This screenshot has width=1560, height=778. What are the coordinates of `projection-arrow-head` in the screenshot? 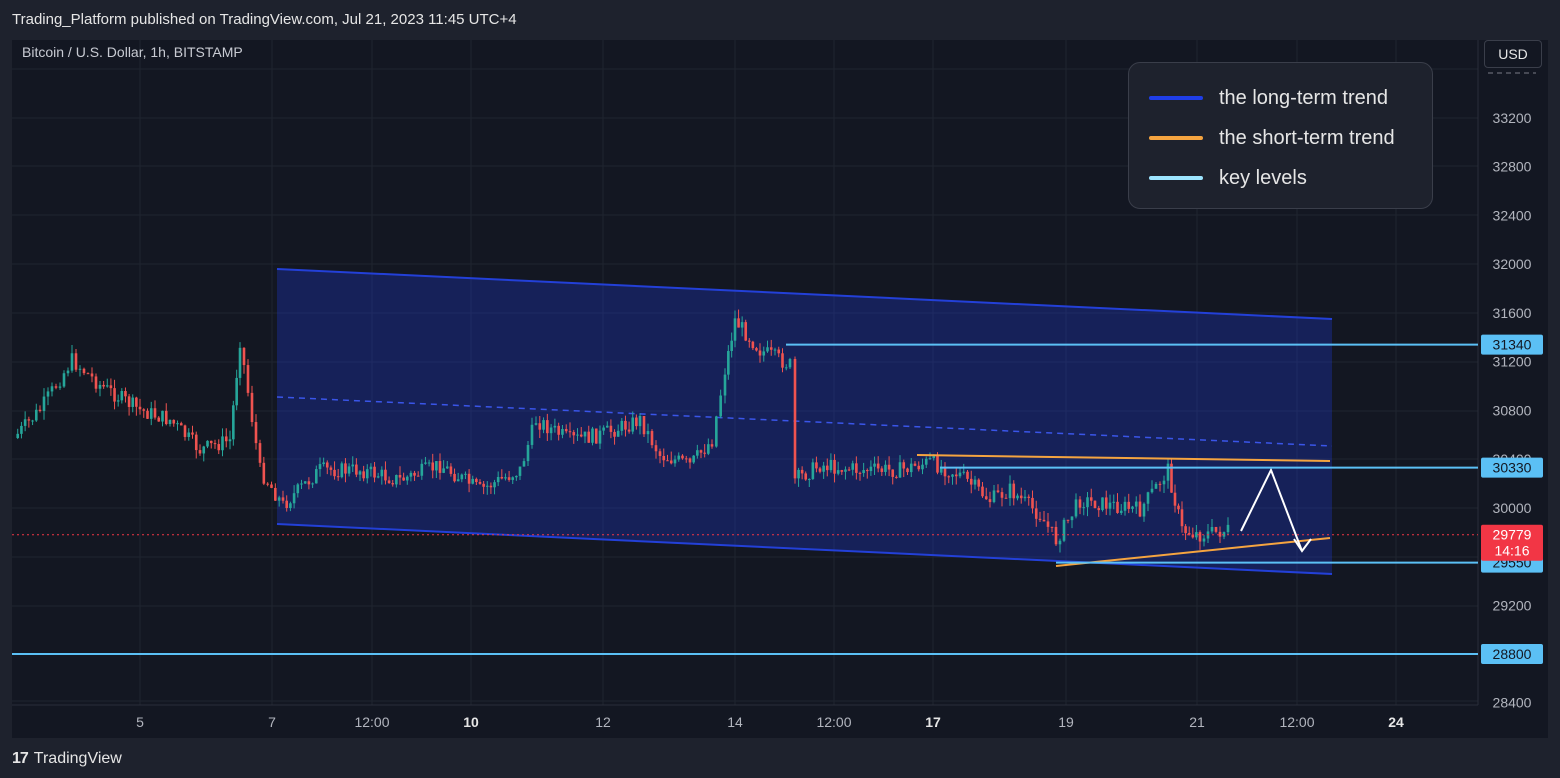 It's located at (1302, 545).